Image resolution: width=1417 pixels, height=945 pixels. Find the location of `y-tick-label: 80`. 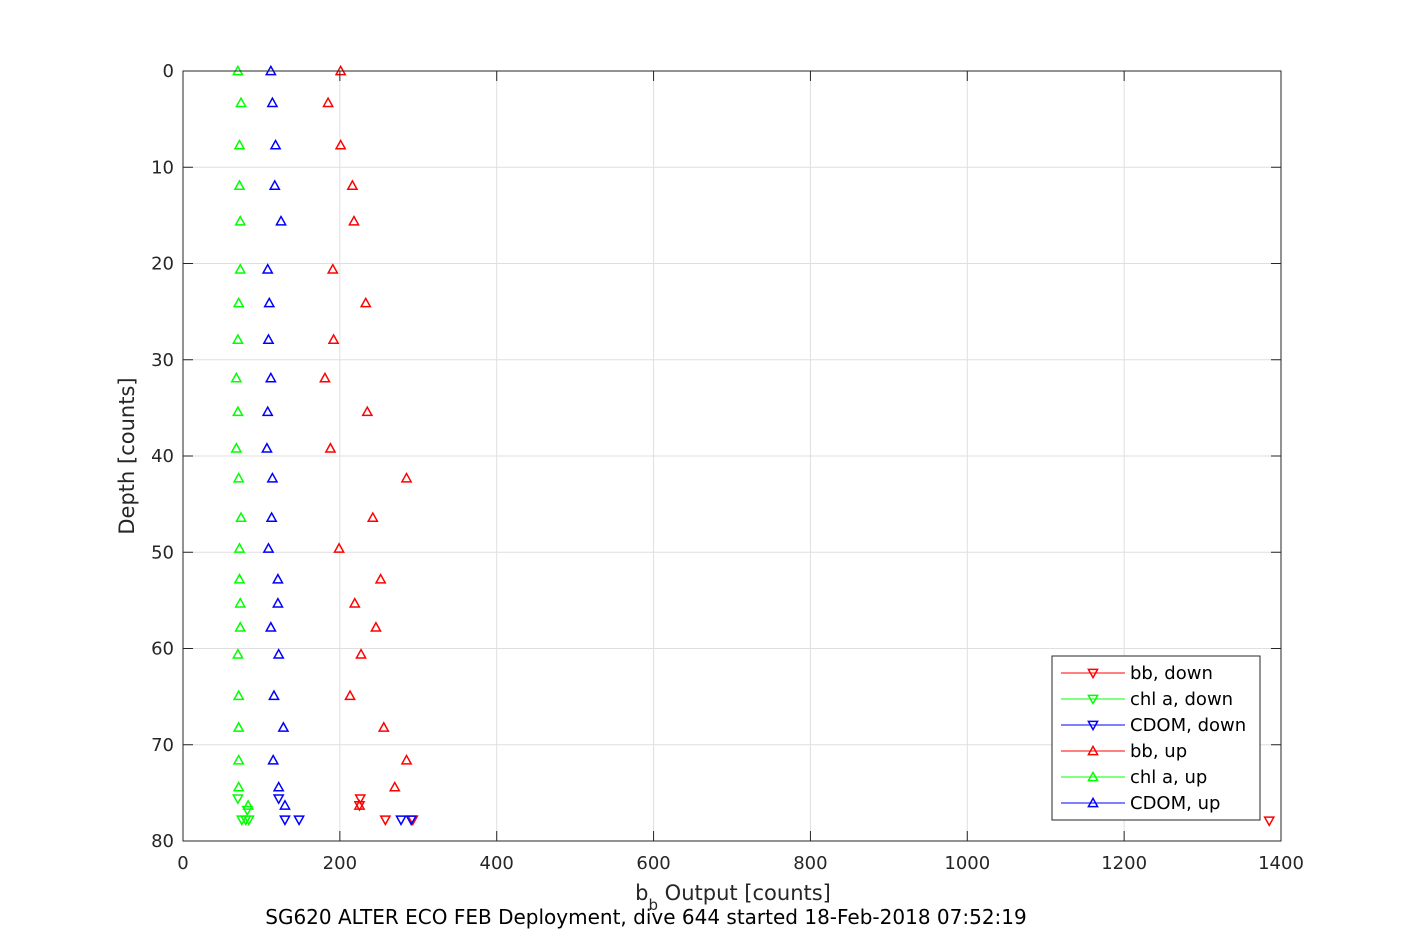

y-tick-label: 80 is located at coordinates (162, 841).